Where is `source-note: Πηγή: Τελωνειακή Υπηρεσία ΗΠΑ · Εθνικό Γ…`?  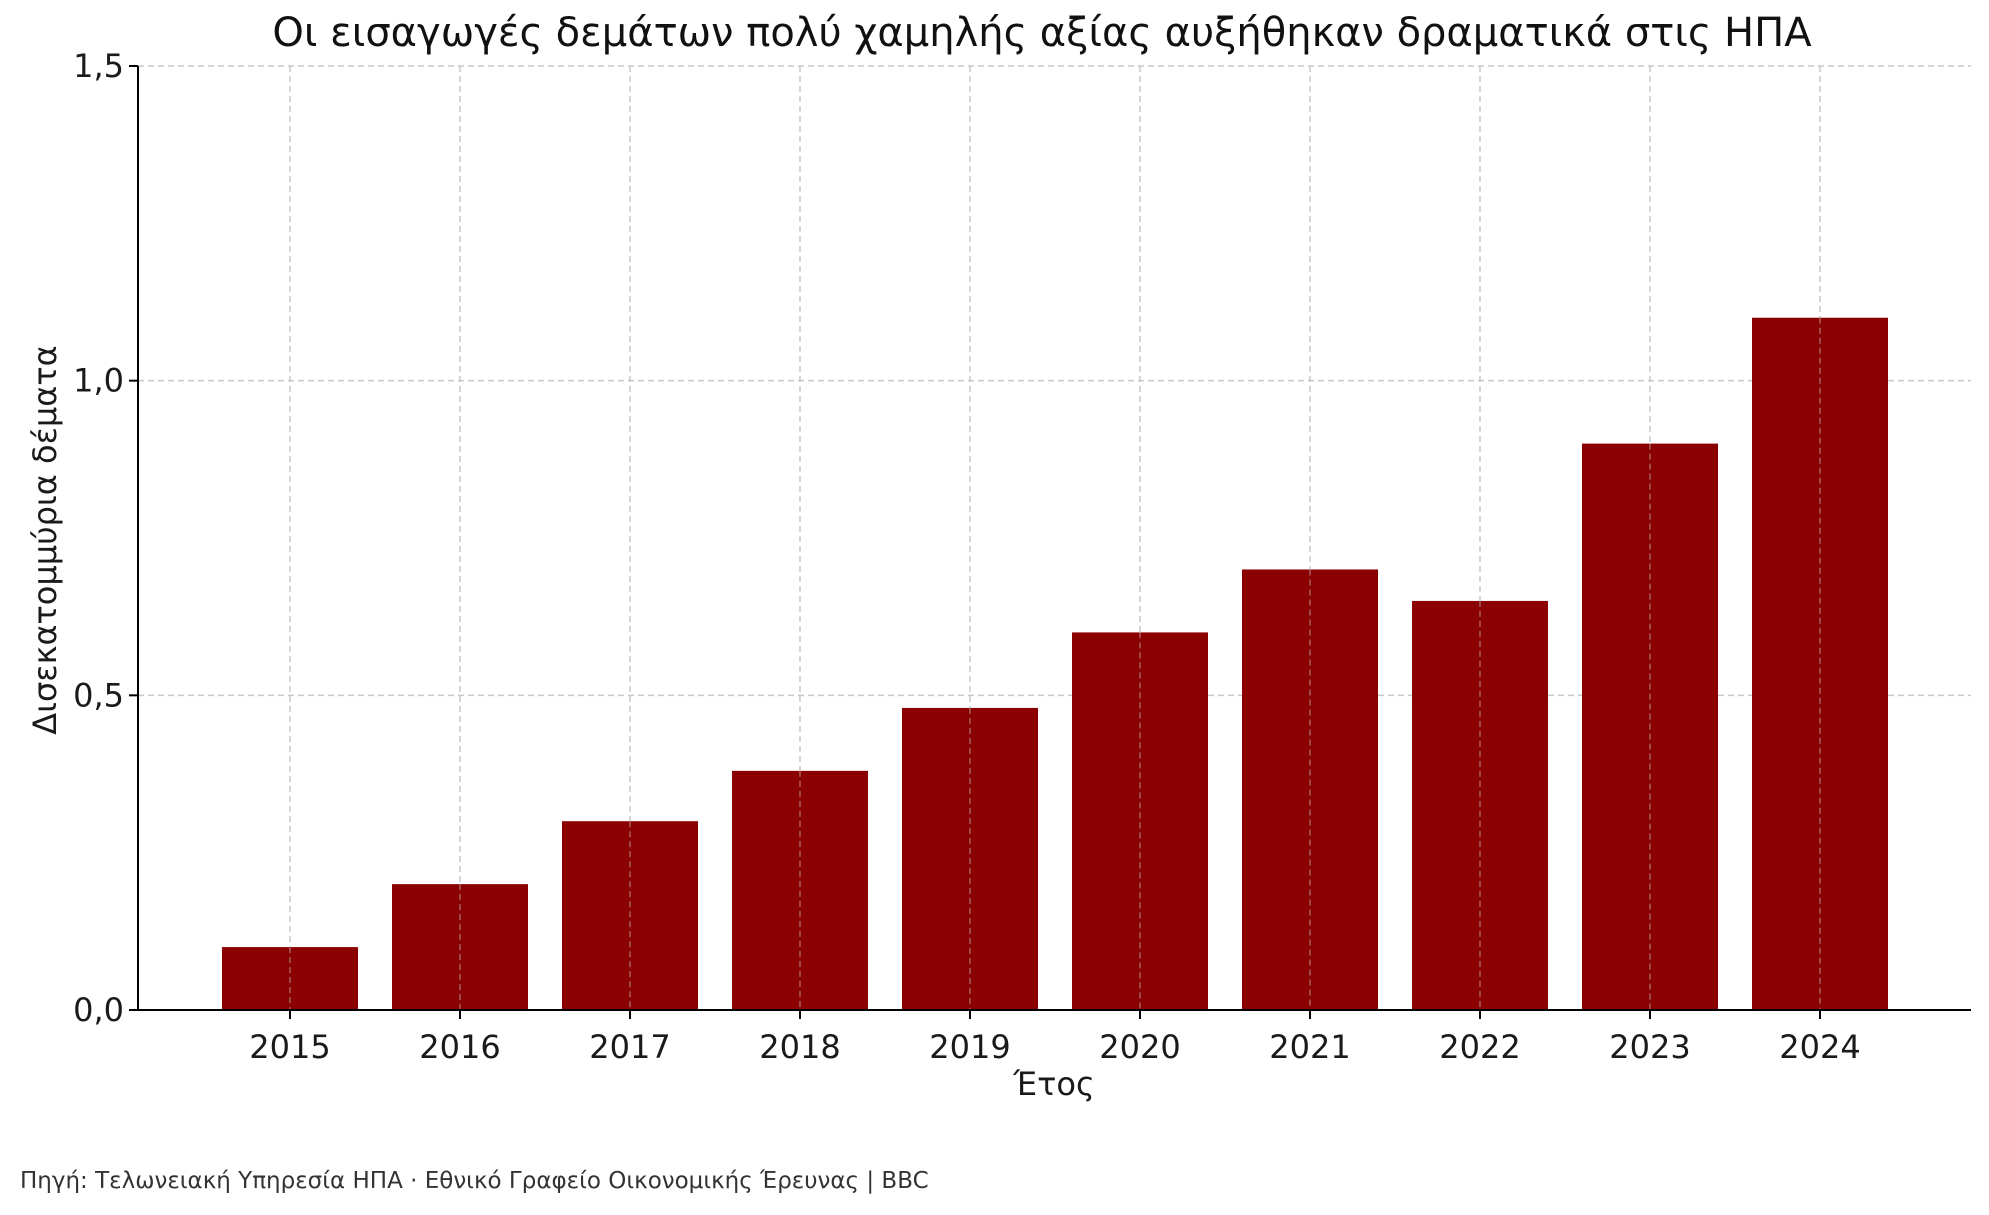 source-note: Πηγή: Τελωνειακή Υπηρεσία ΗΠΑ · Εθνικό Γ… is located at coordinates (474, 1181).